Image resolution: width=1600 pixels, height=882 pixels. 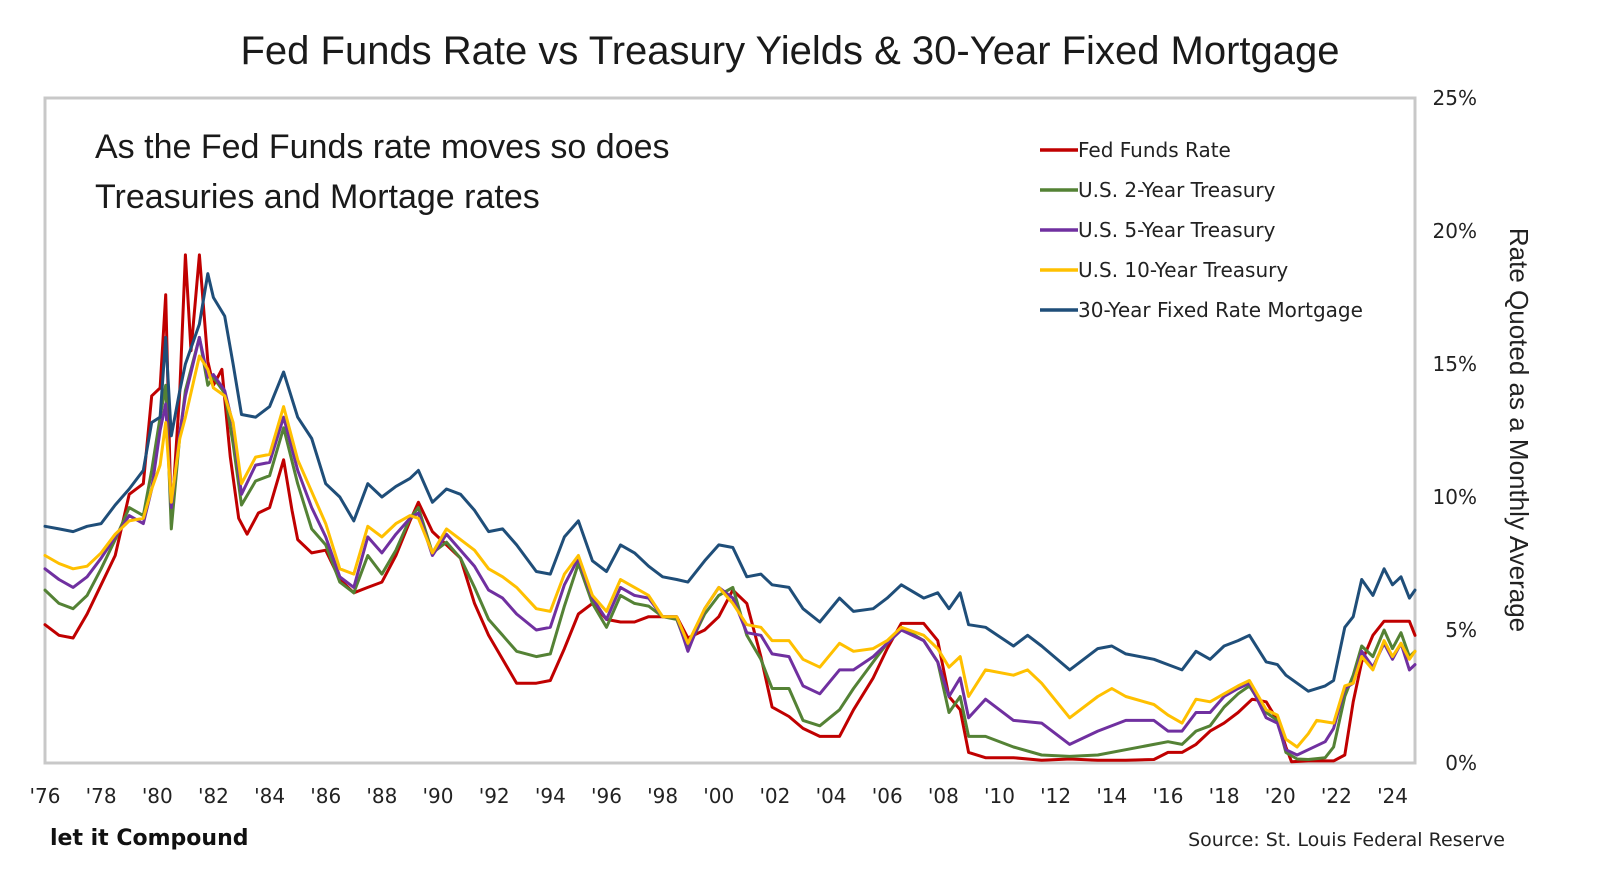 I want to click on y-tick-label: 10%, so click(x=1455, y=497).